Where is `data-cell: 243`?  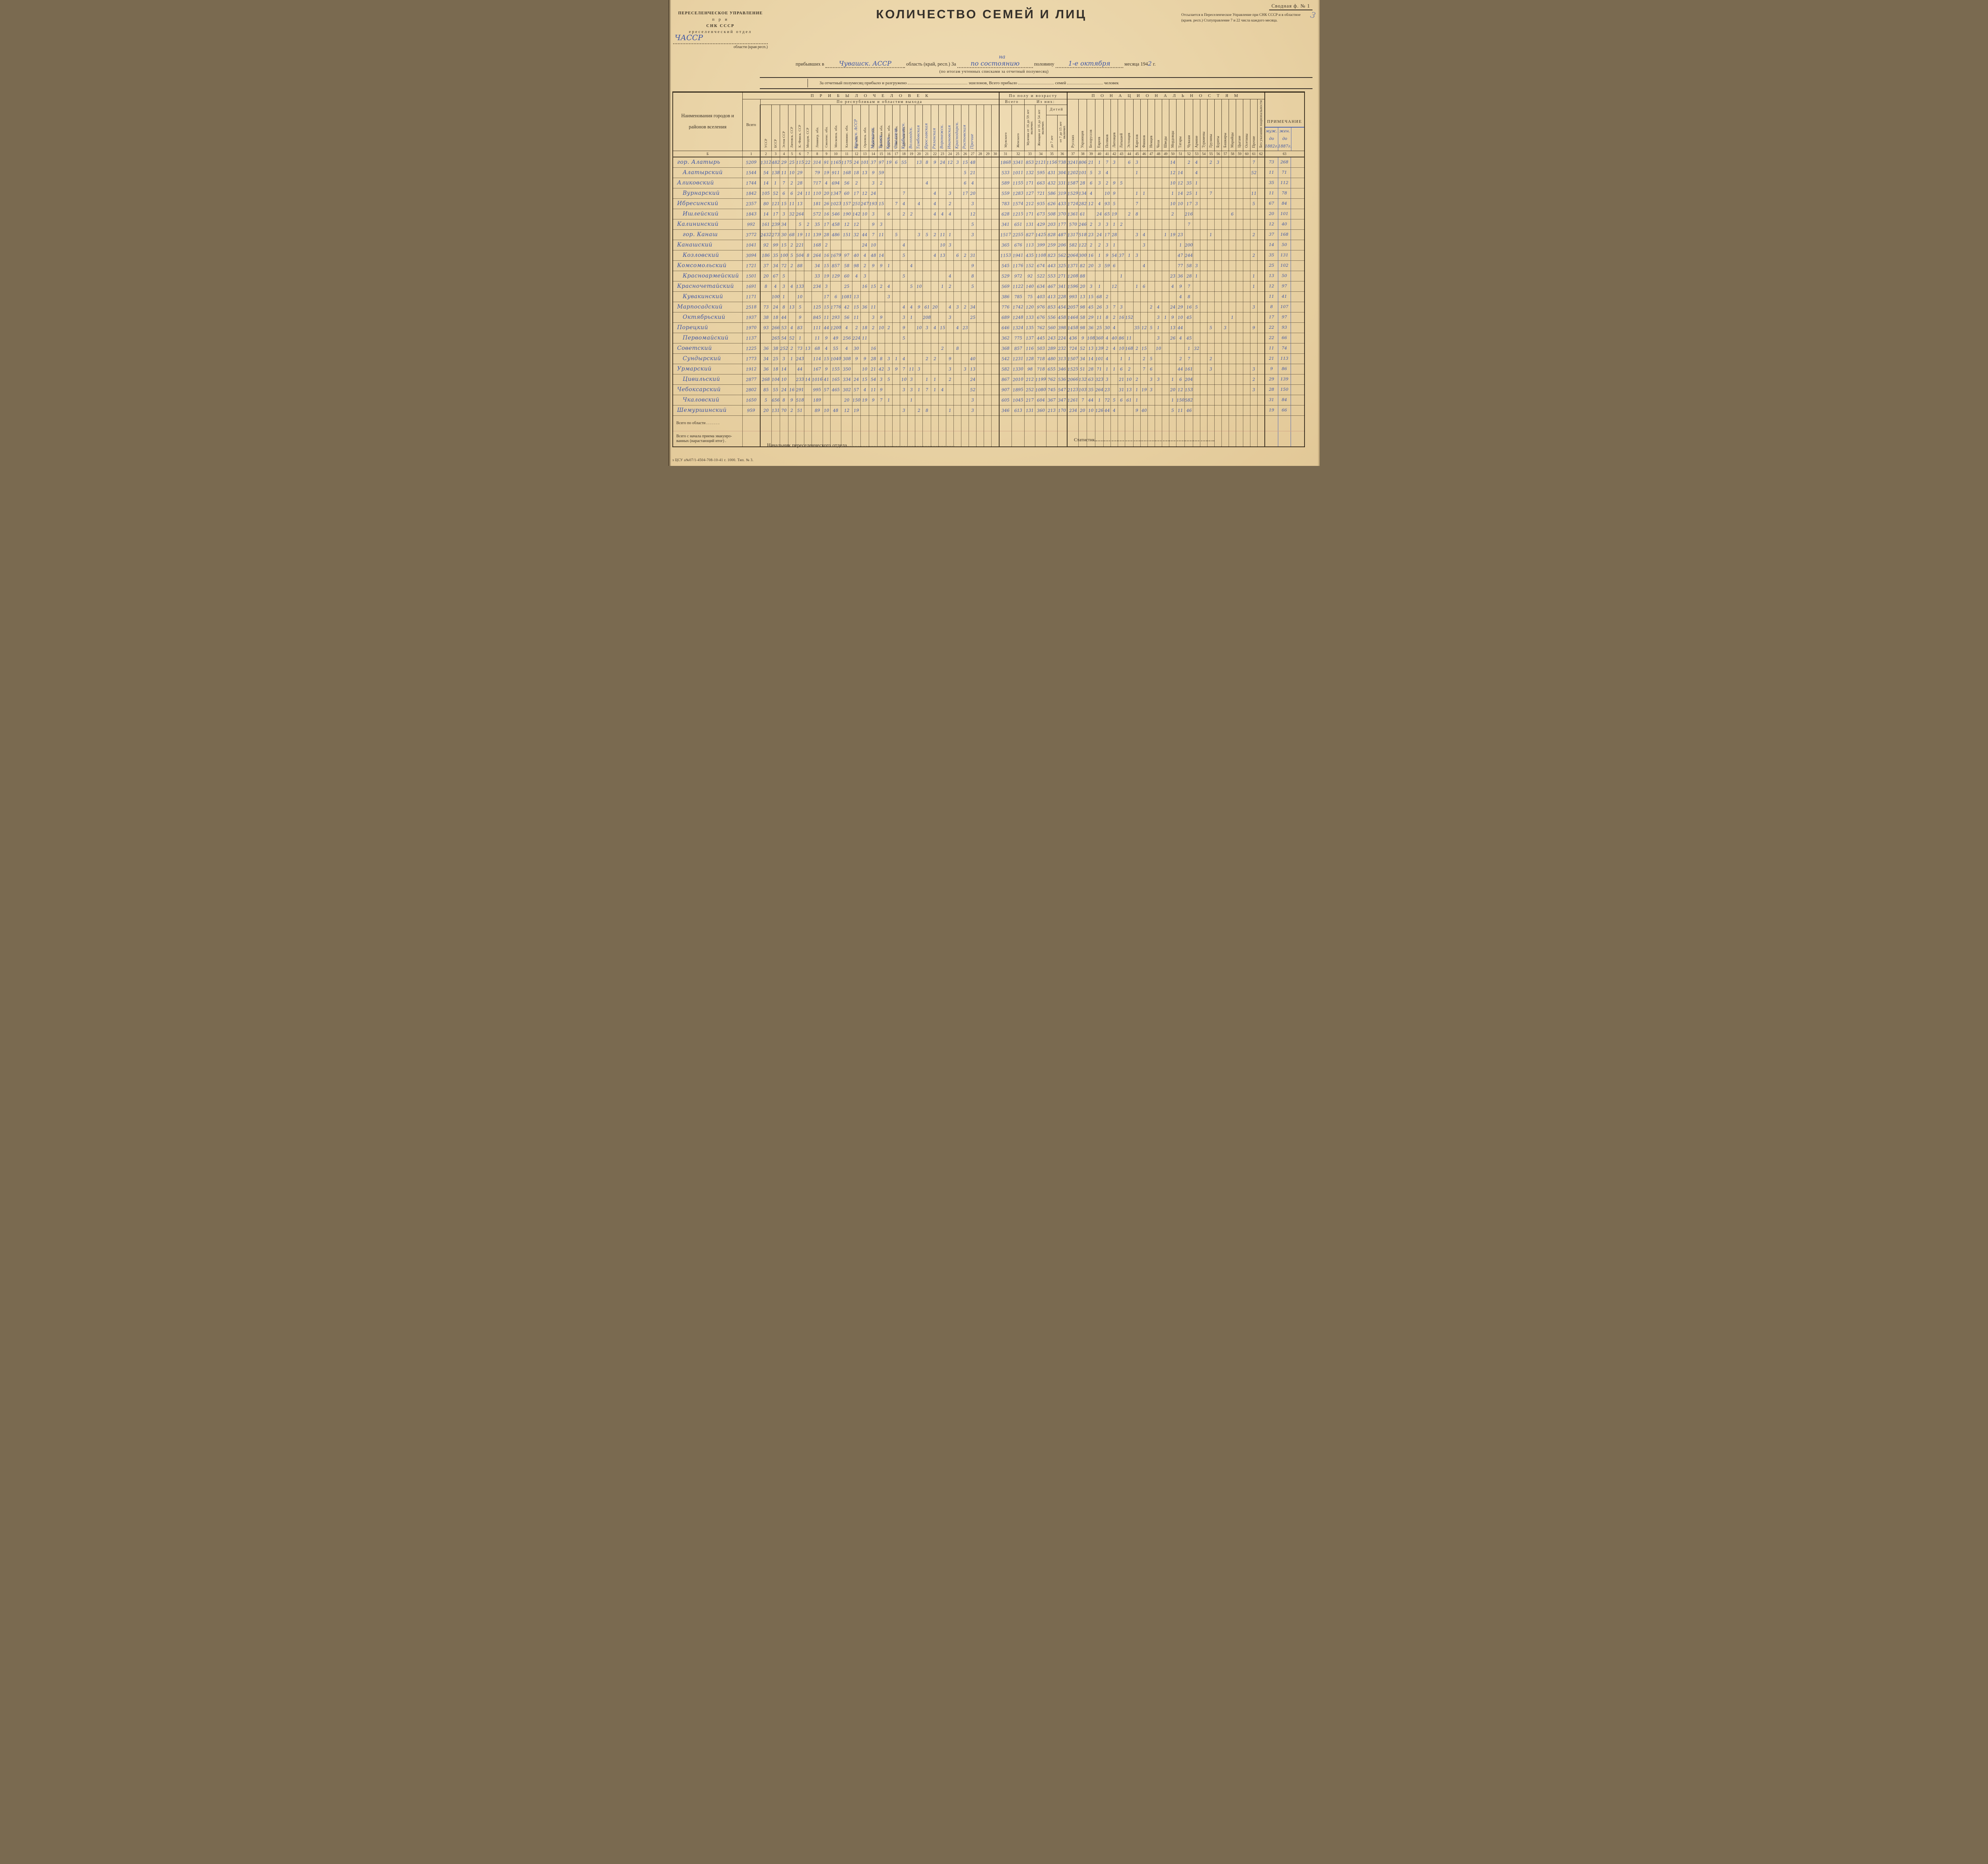 data-cell: 243 is located at coordinates (1052, 338).